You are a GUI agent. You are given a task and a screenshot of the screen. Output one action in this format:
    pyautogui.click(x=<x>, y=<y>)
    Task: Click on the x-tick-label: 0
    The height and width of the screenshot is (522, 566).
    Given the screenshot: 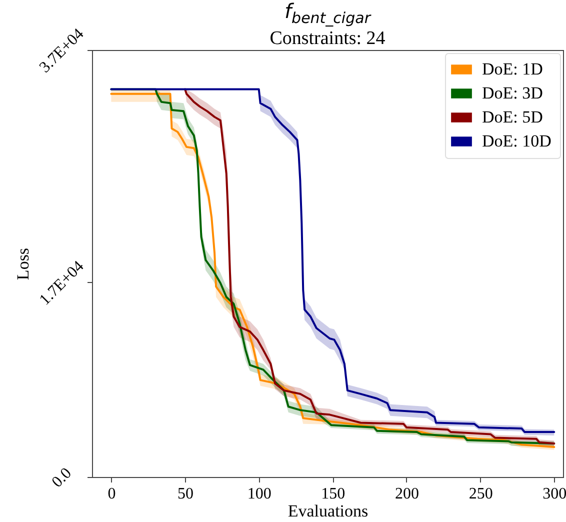 What is the action you would take?
    pyautogui.click(x=112, y=494)
    